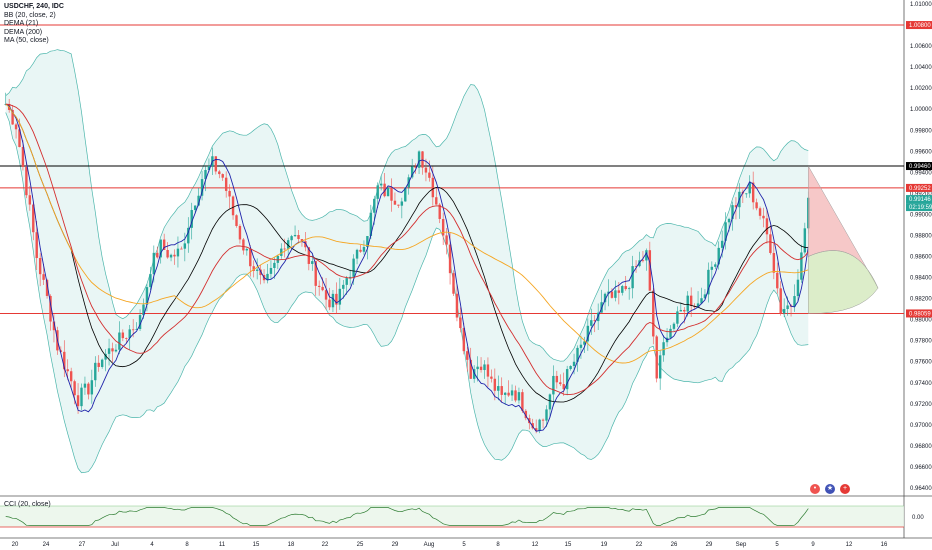  I want to click on time-tick-label: 15, so click(256, 545).